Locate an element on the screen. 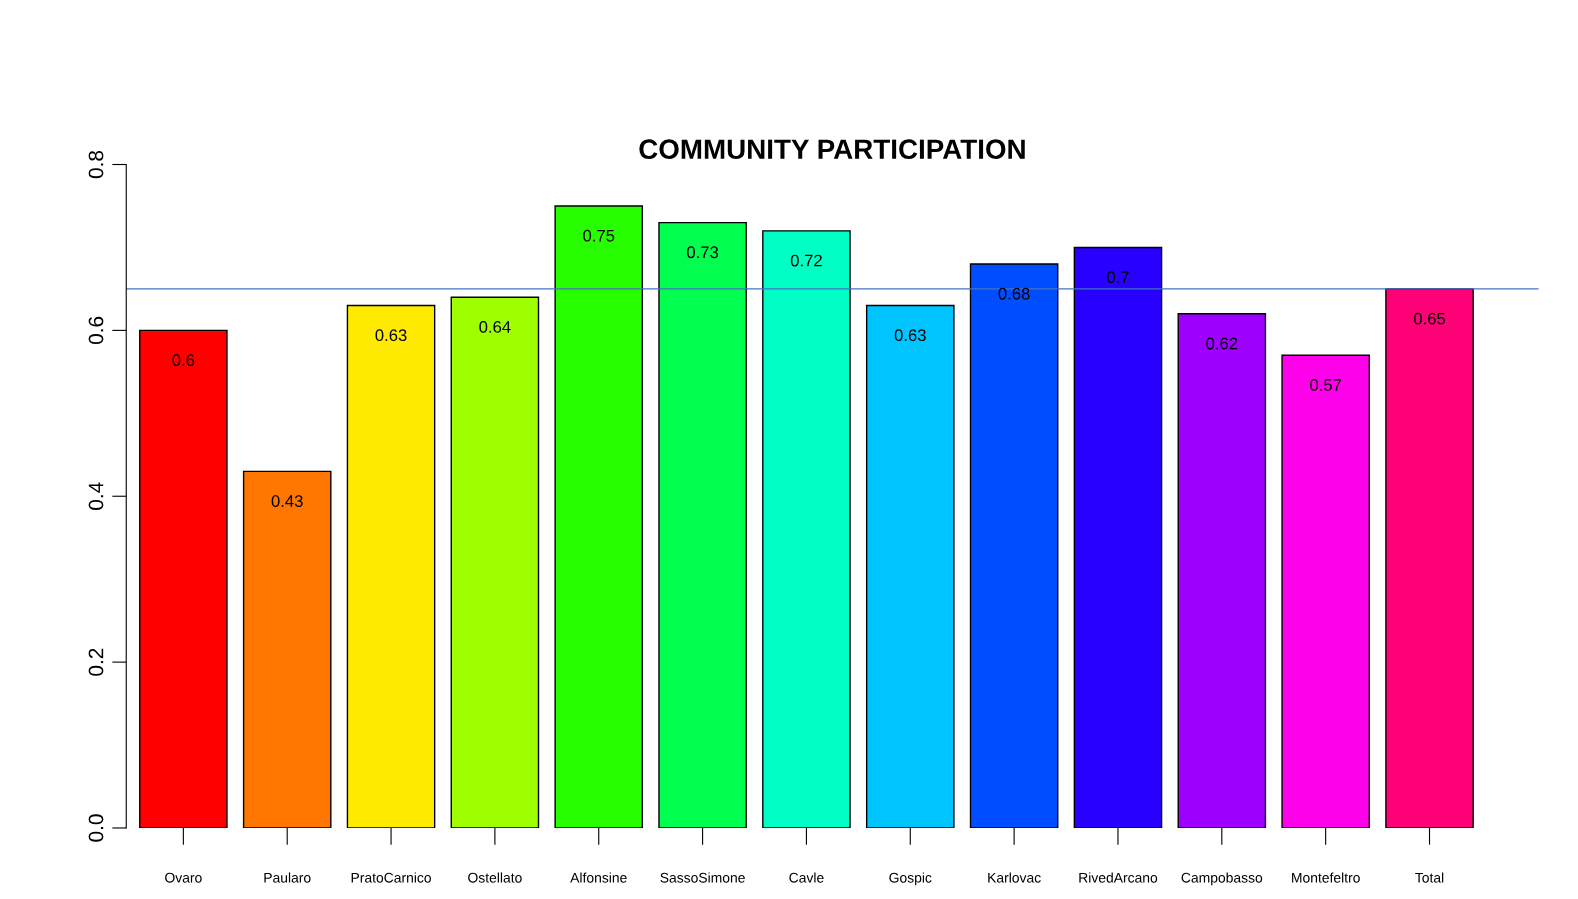  x-tick-label: SassoSimone is located at coordinates (702, 877).